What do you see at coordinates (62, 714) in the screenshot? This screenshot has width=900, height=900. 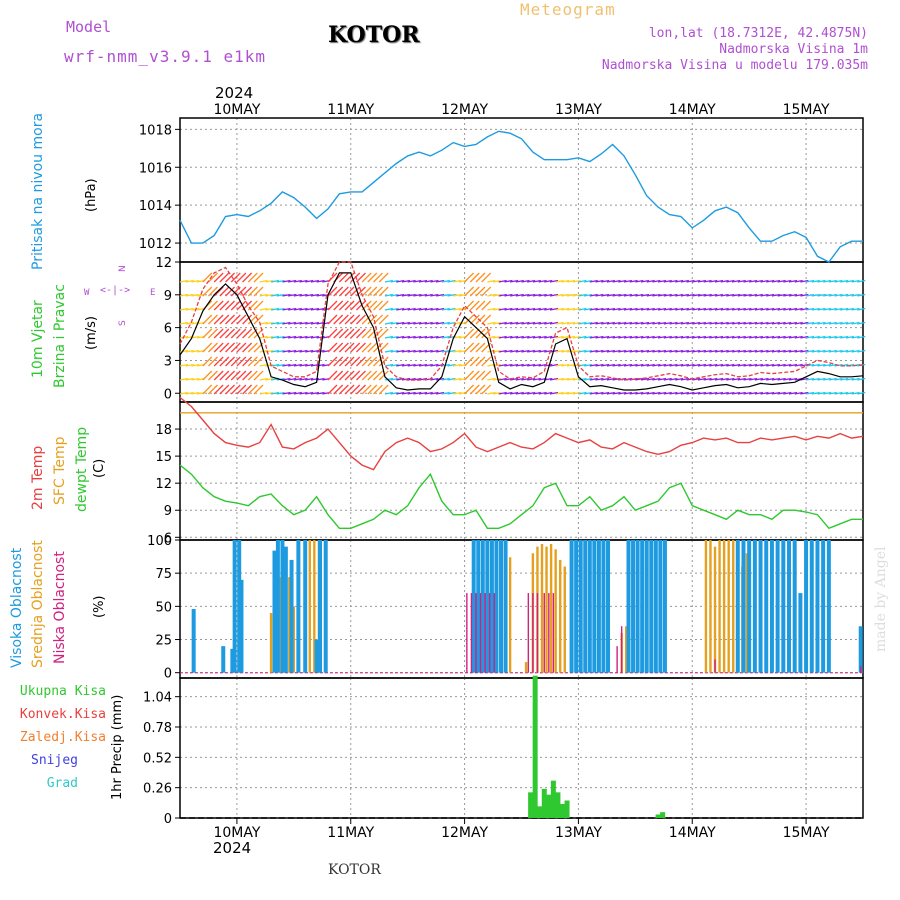 I see `legend-convective-rain: Konvek.Kisa` at bounding box center [62, 714].